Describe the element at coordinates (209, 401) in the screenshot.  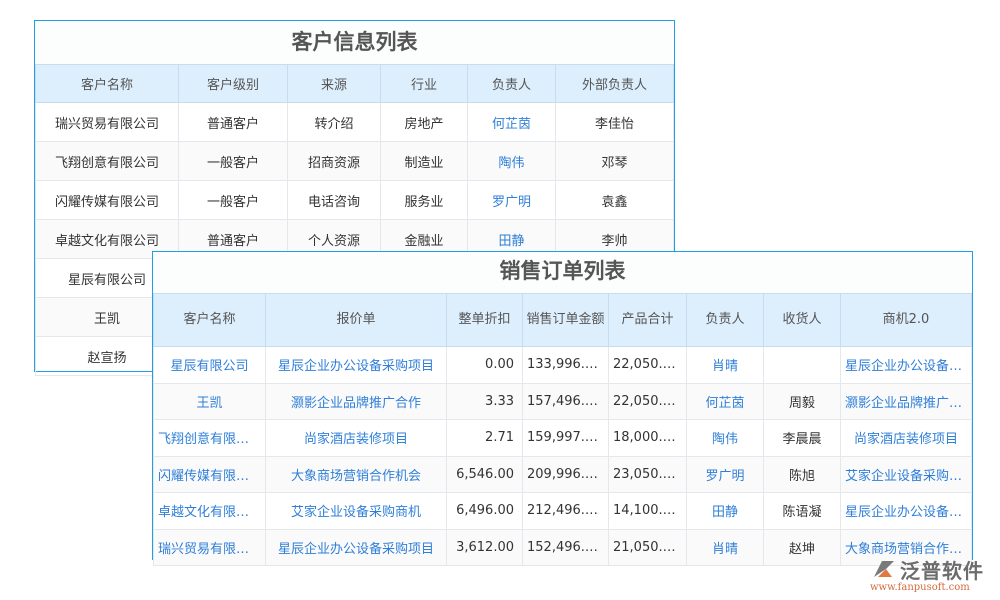
I see `table-cell: 王凯` at that location.